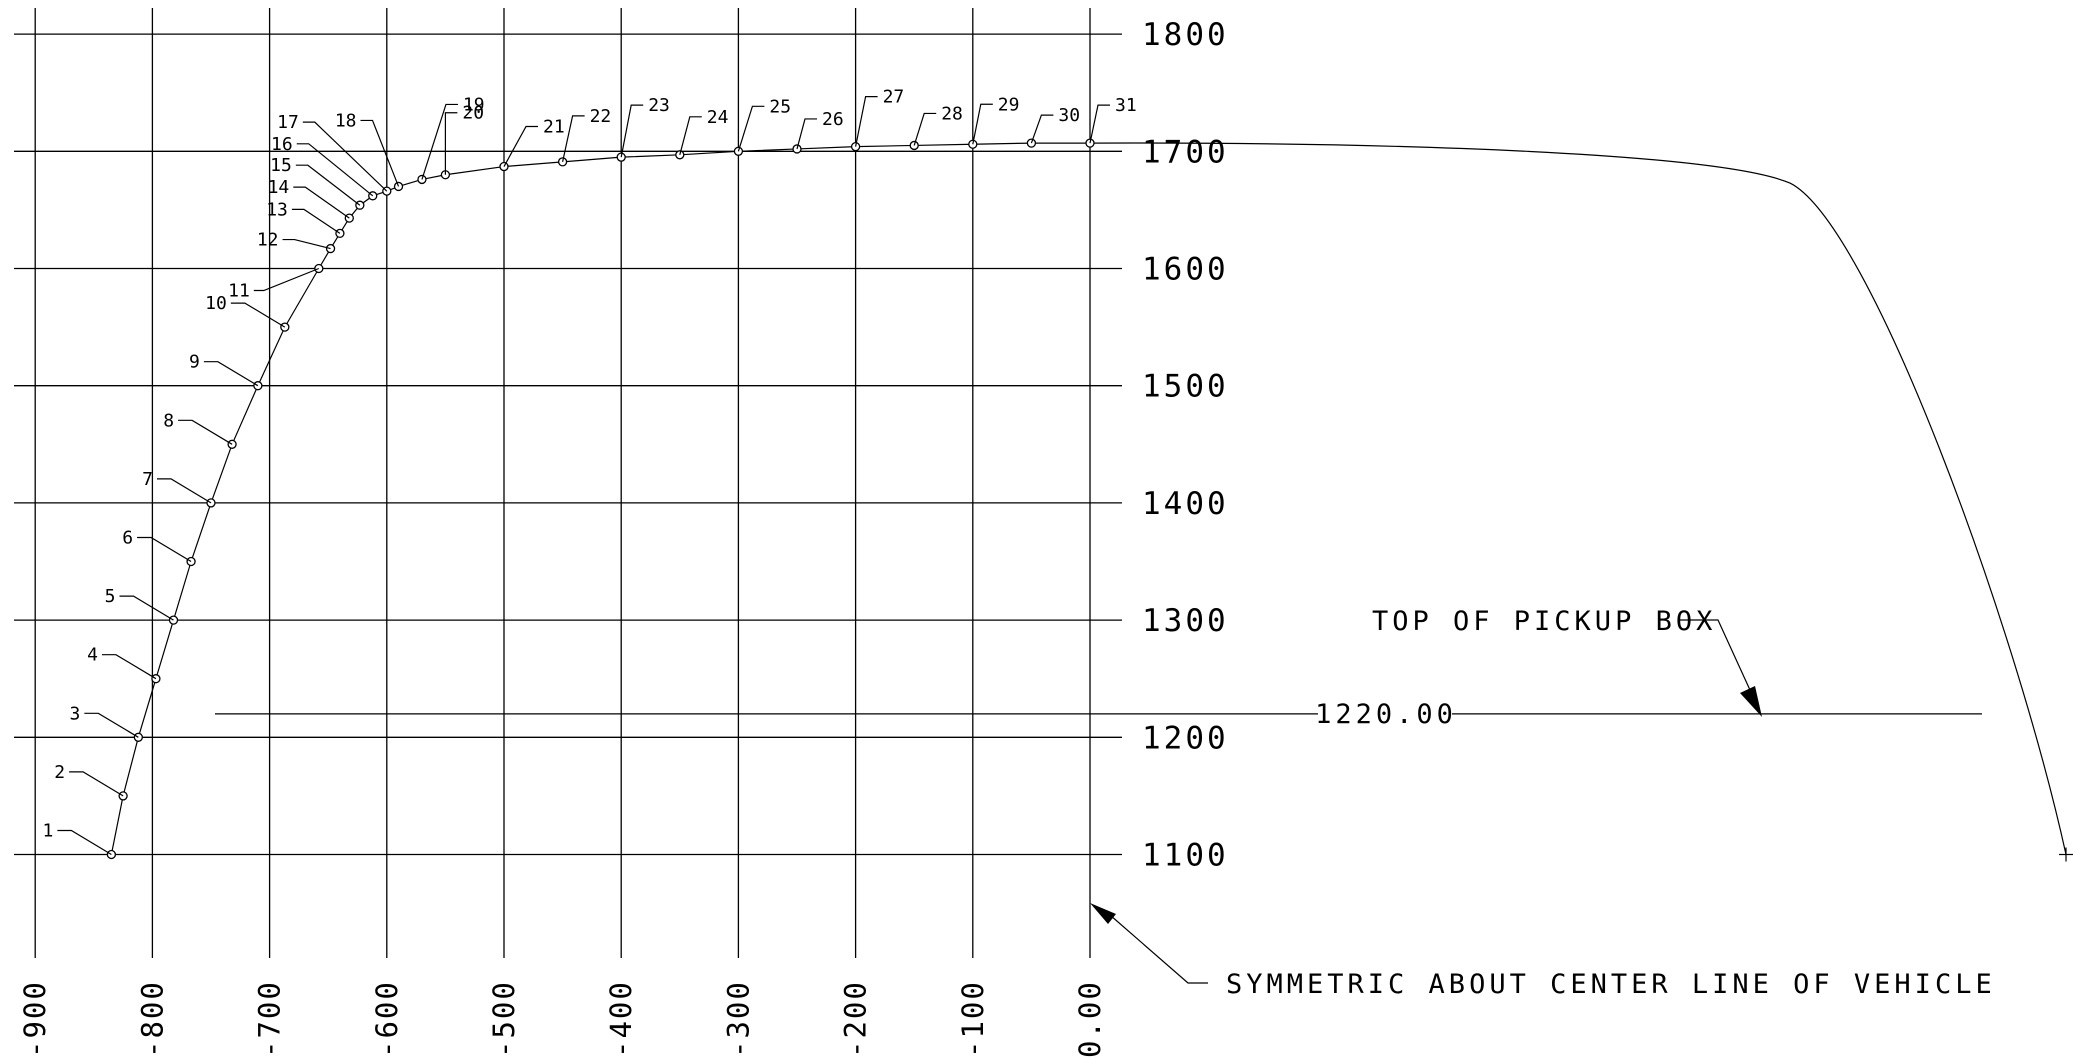 This screenshot has height=1061, width=2075. Describe the element at coordinates (1103, 913) in the screenshot. I see `symmetric-arrowhead` at that location.